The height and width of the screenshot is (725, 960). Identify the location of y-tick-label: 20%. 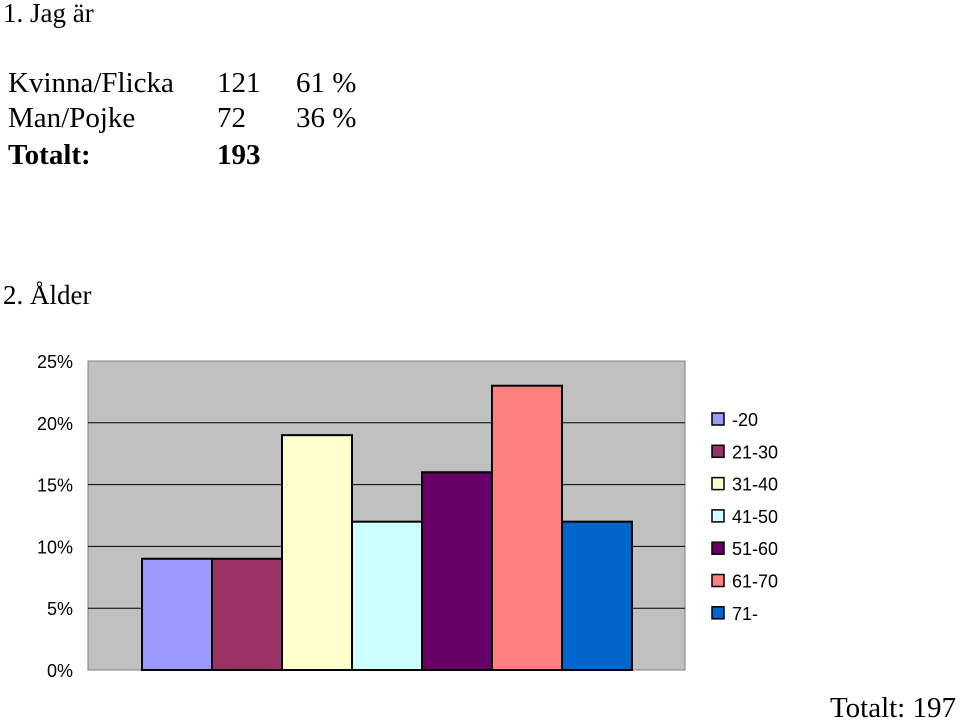
(55, 424).